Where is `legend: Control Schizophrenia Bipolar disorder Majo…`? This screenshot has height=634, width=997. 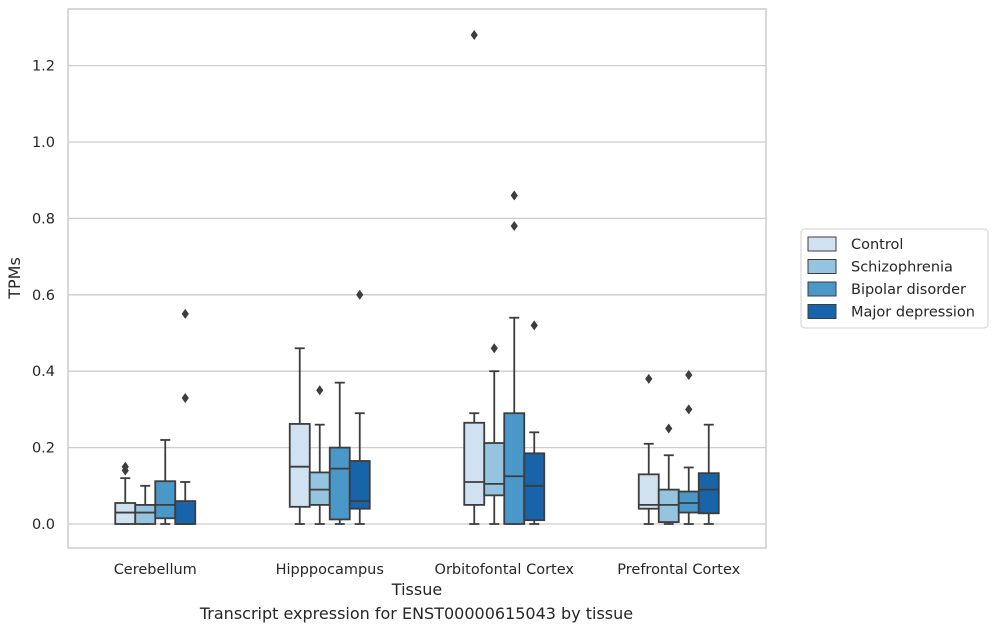
legend: Control Schizophrenia Bipolar disorder Majo… is located at coordinates (894, 278).